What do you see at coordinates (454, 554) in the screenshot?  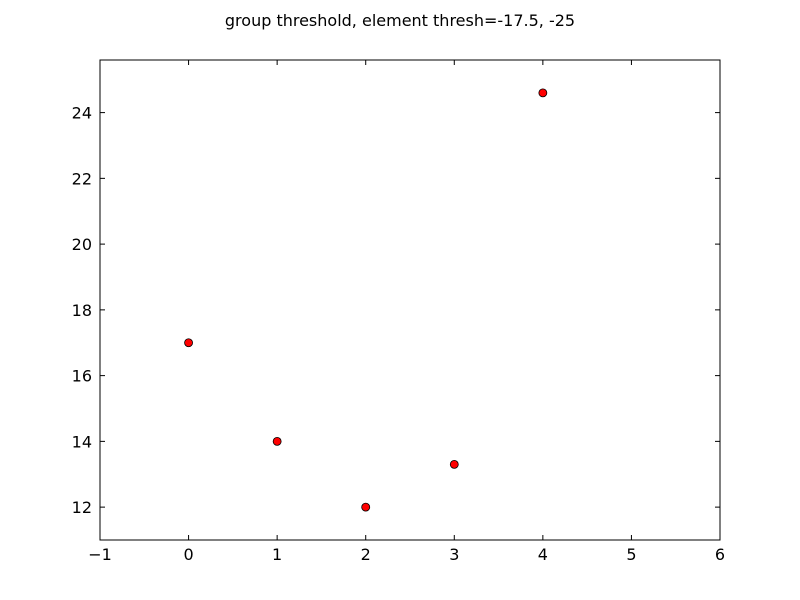 I see `x-tick-label: 3` at bounding box center [454, 554].